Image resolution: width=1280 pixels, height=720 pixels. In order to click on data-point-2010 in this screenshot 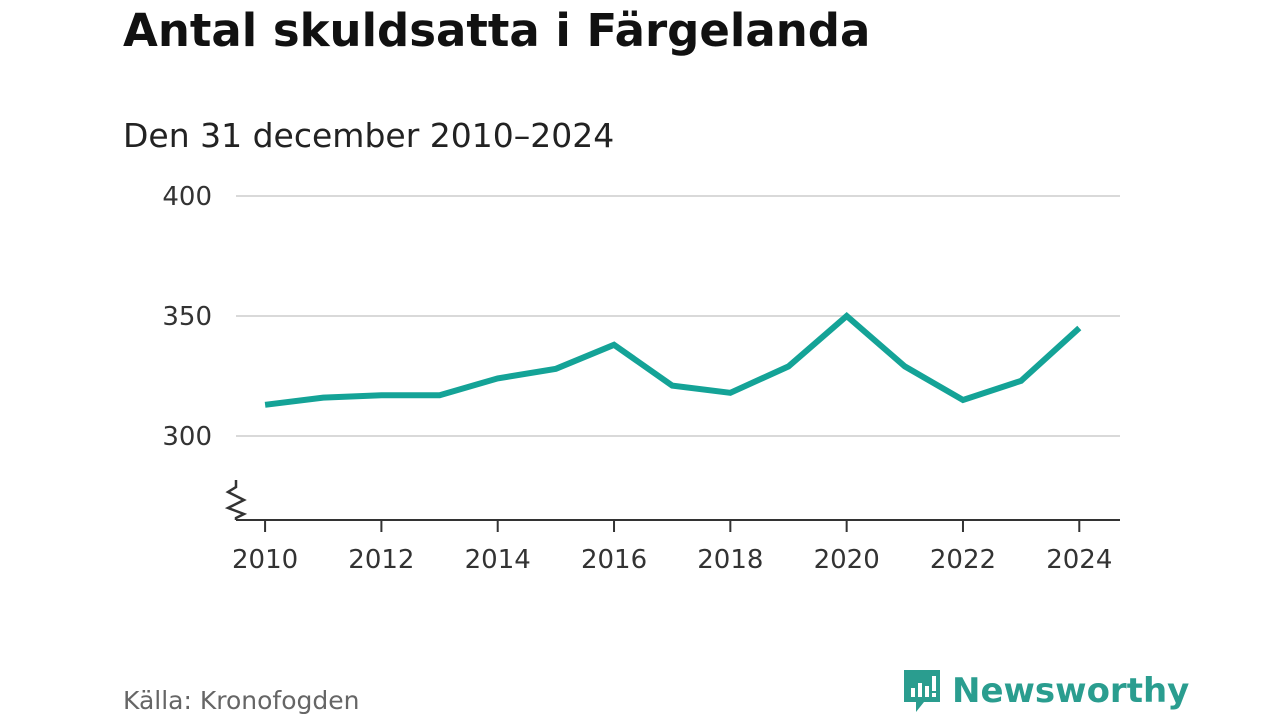, I will do `click(265, 405)`.